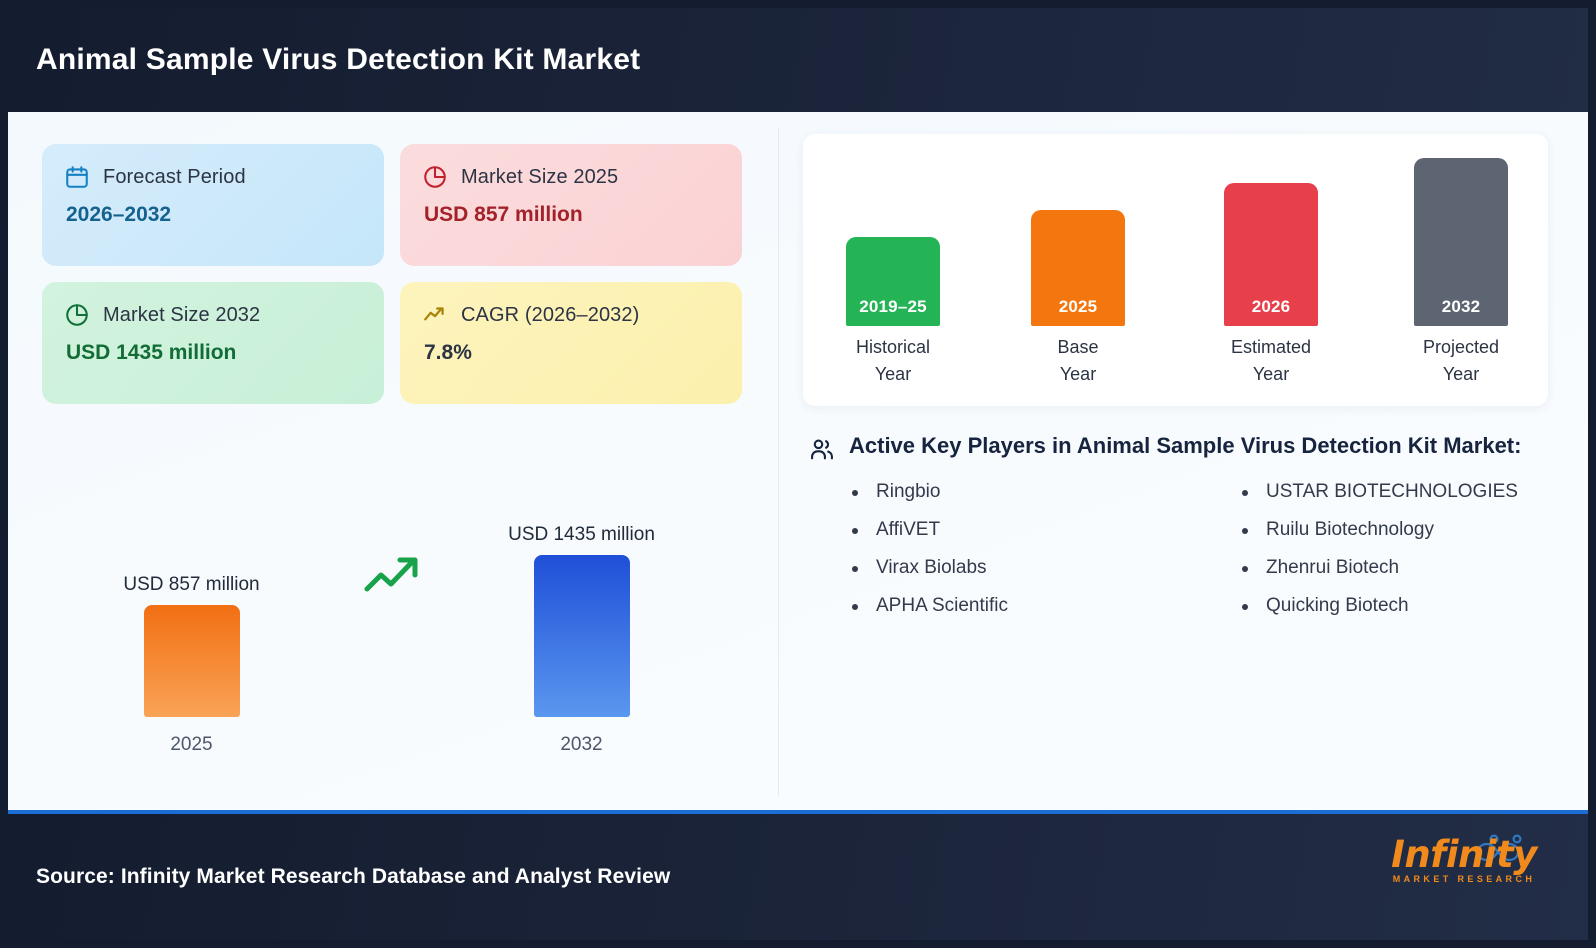 The height and width of the screenshot is (948, 1596). I want to click on growth-bar-group-2032: USD 1435 million 2032, so click(581, 640).